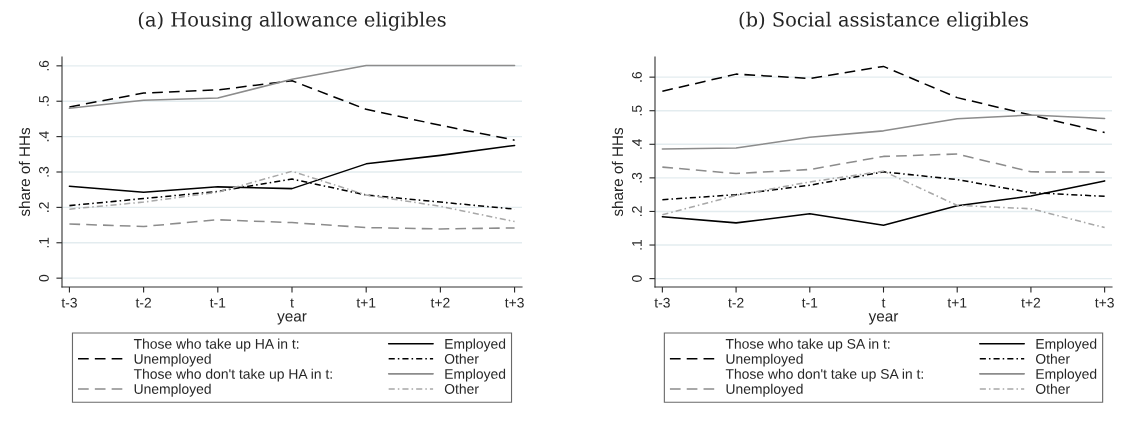 The image size is (1122, 428). Describe the element at coordinates (824, 375) in the screenshot. I see `text: Those who don't take up SA in t:` at that location.